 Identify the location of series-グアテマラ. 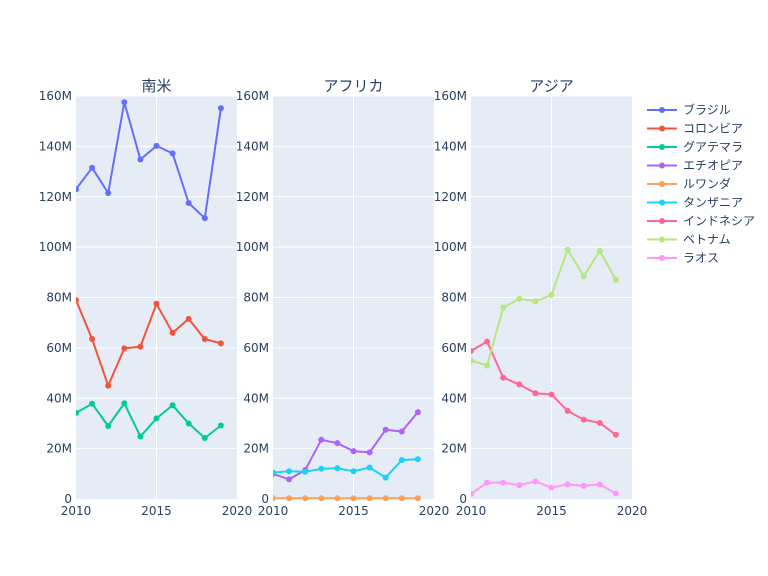
(148, 421).